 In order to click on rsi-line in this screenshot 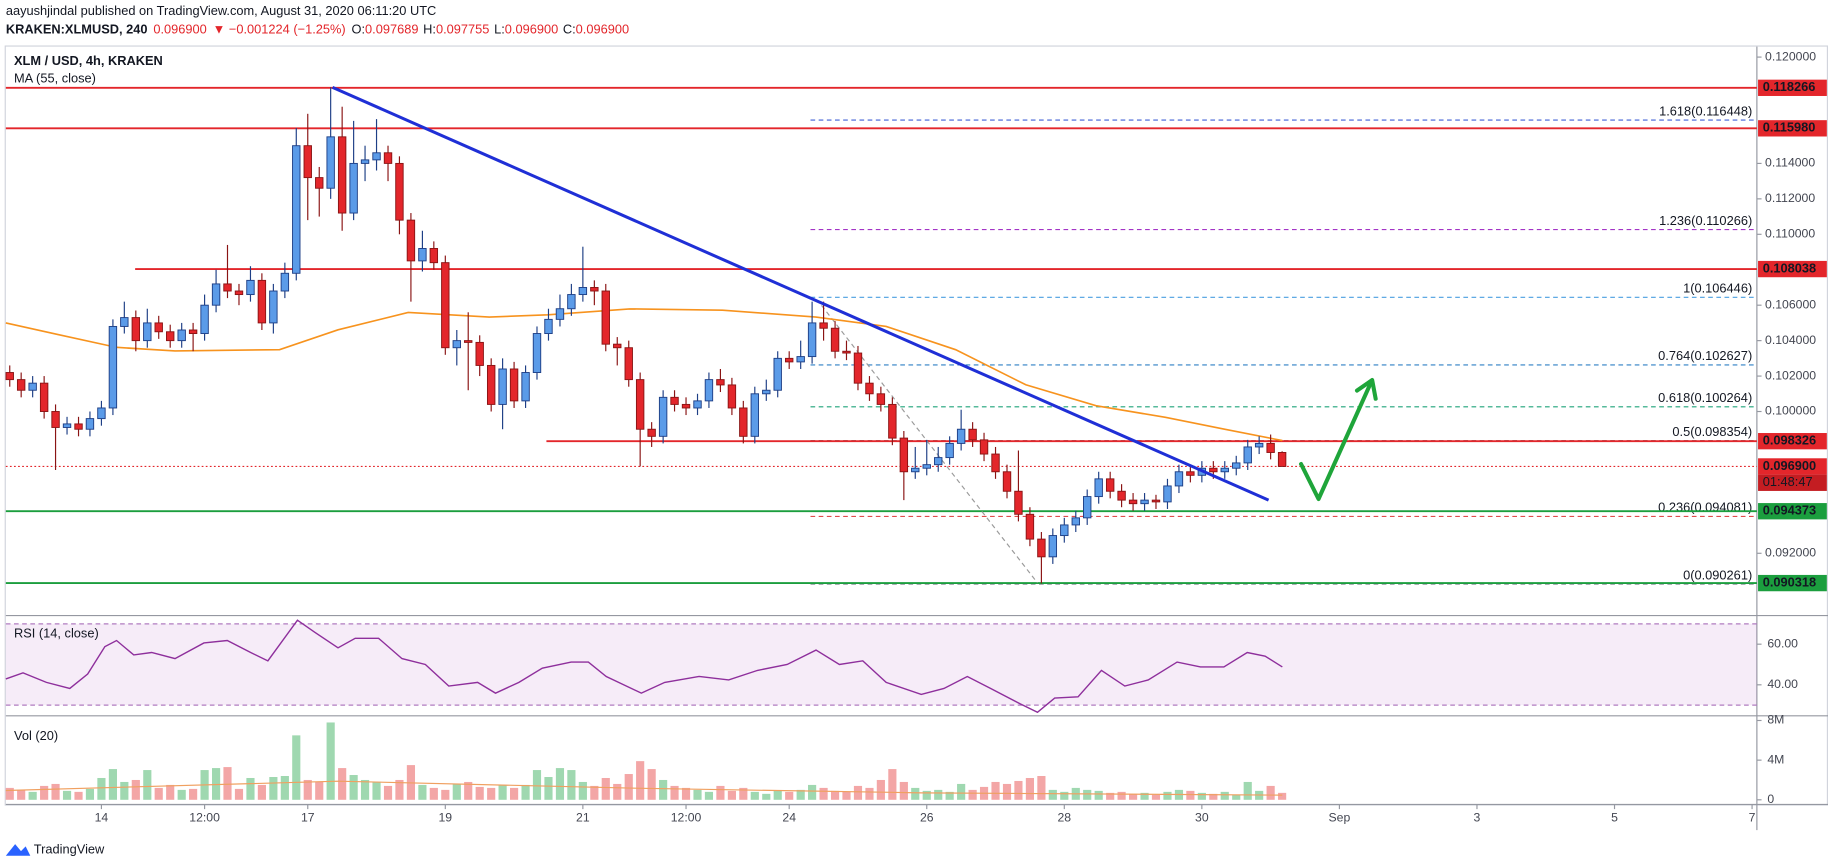, I will do `click(644, 666)`.